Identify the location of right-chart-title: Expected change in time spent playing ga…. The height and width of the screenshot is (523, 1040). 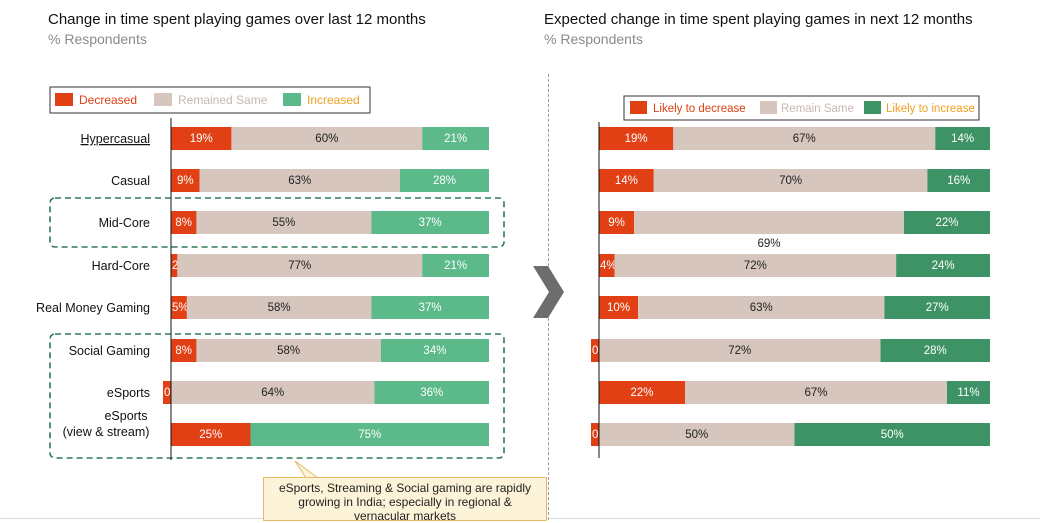
(758, 19).